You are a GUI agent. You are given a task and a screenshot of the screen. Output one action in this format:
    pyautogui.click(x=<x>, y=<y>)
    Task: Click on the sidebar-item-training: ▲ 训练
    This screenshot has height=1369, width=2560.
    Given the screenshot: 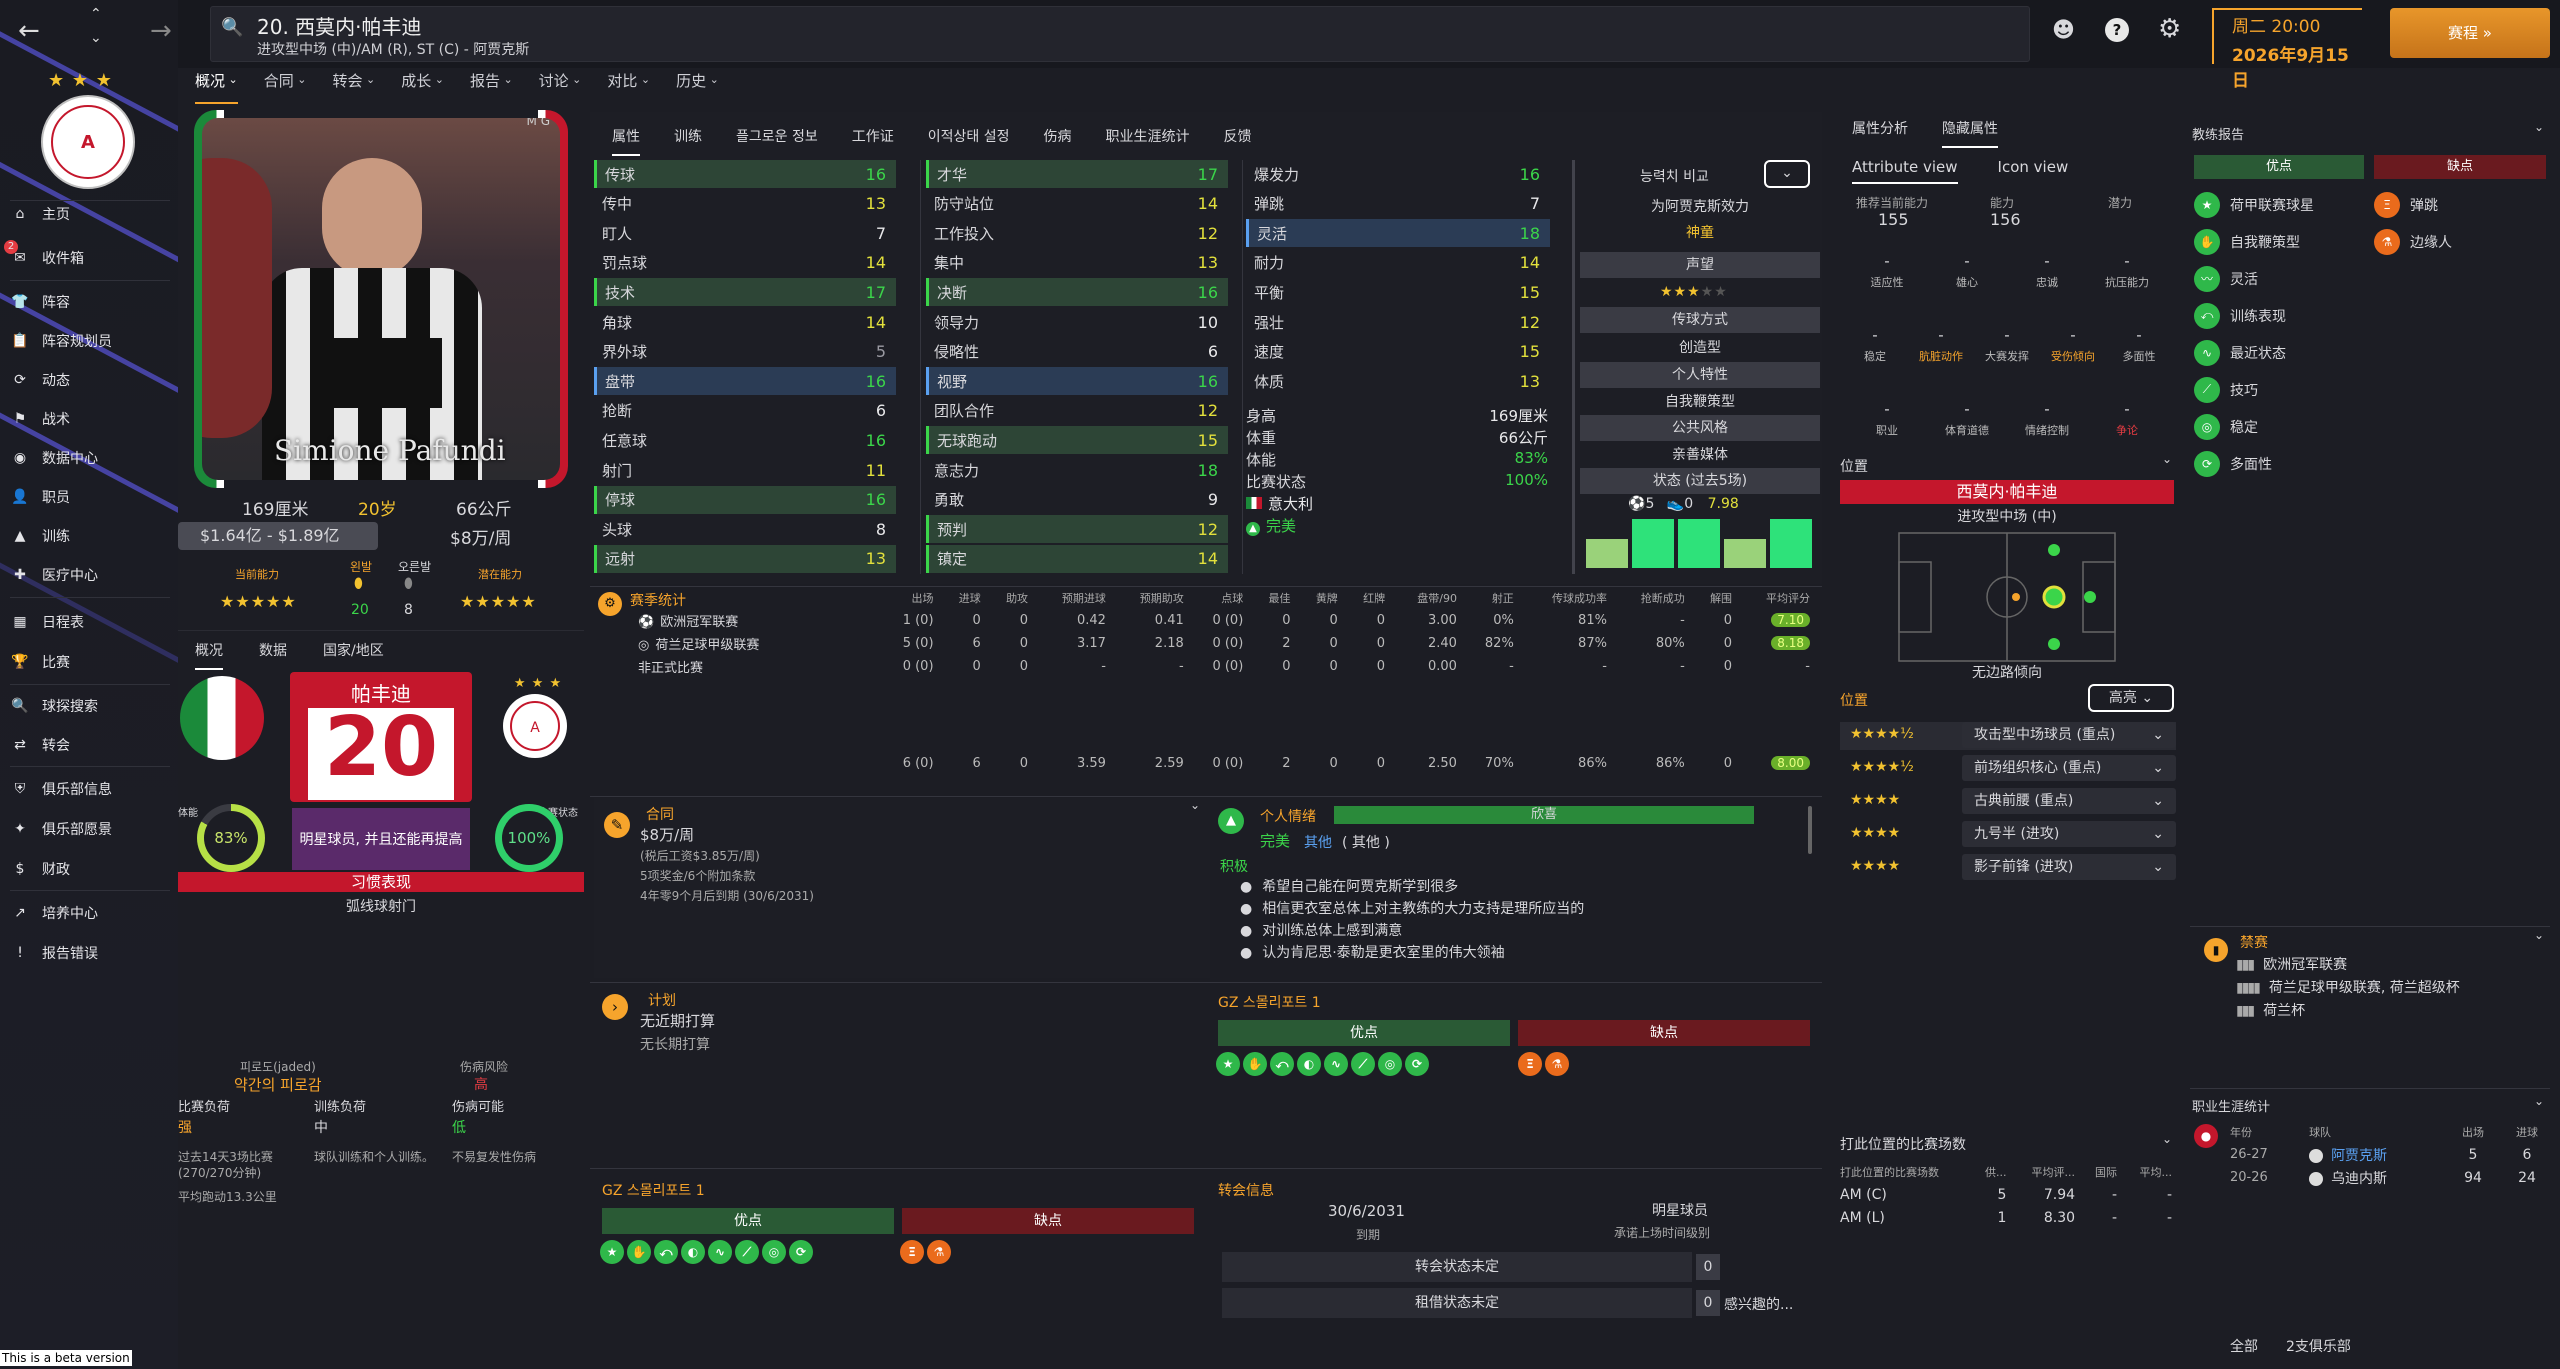 What is the action you would take?
    pyautogui.click(x=90, y=536)
    